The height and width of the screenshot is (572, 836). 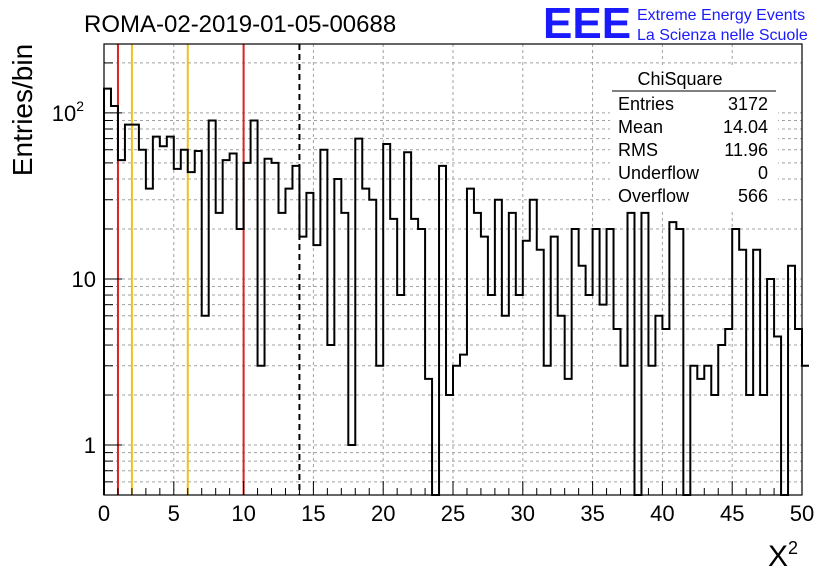 I want to click on stats-row-rms-label: RMS, so click(x=638, y=150).